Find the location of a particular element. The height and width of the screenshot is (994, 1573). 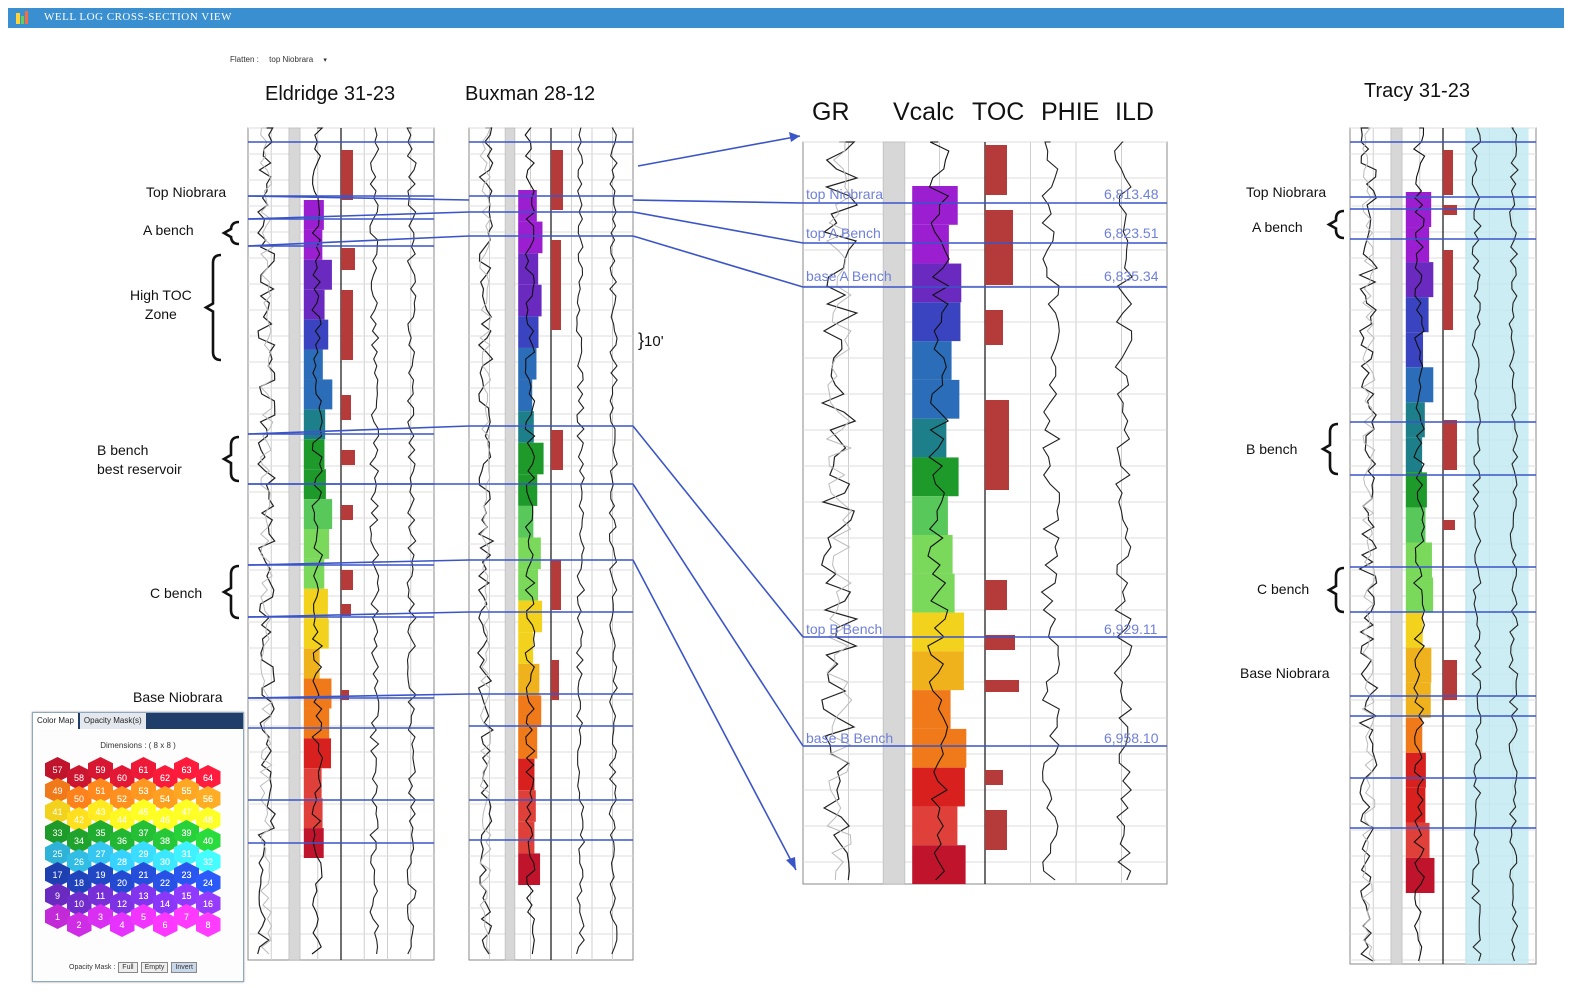

color-cell: 35 is located at coordinates (100, 832).